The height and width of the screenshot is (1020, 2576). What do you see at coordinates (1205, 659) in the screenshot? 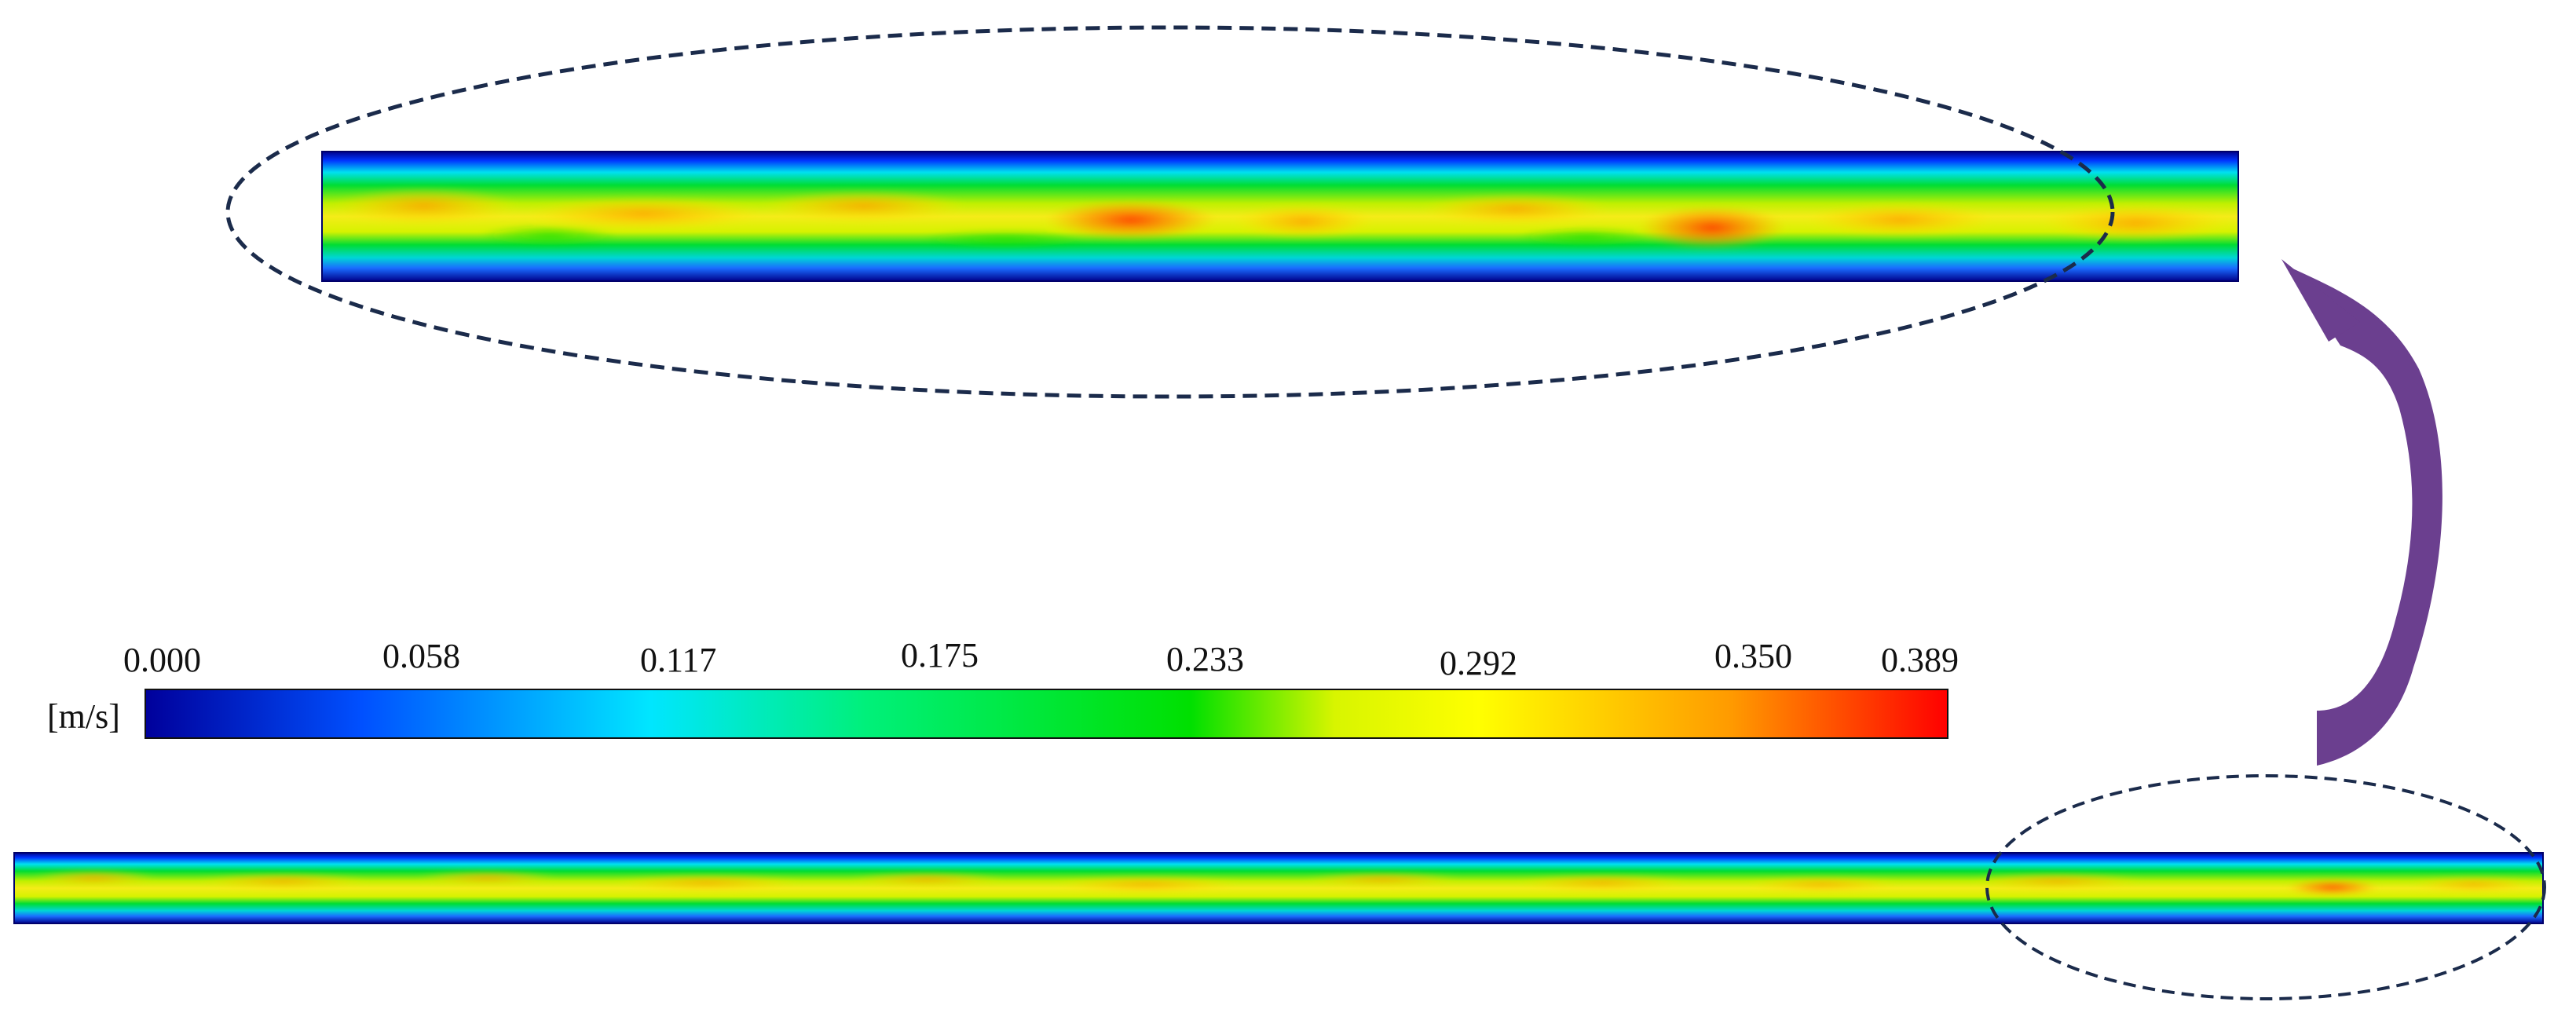
I see `legend-tick-4: 0.233` at bounding box center [1205, 659].